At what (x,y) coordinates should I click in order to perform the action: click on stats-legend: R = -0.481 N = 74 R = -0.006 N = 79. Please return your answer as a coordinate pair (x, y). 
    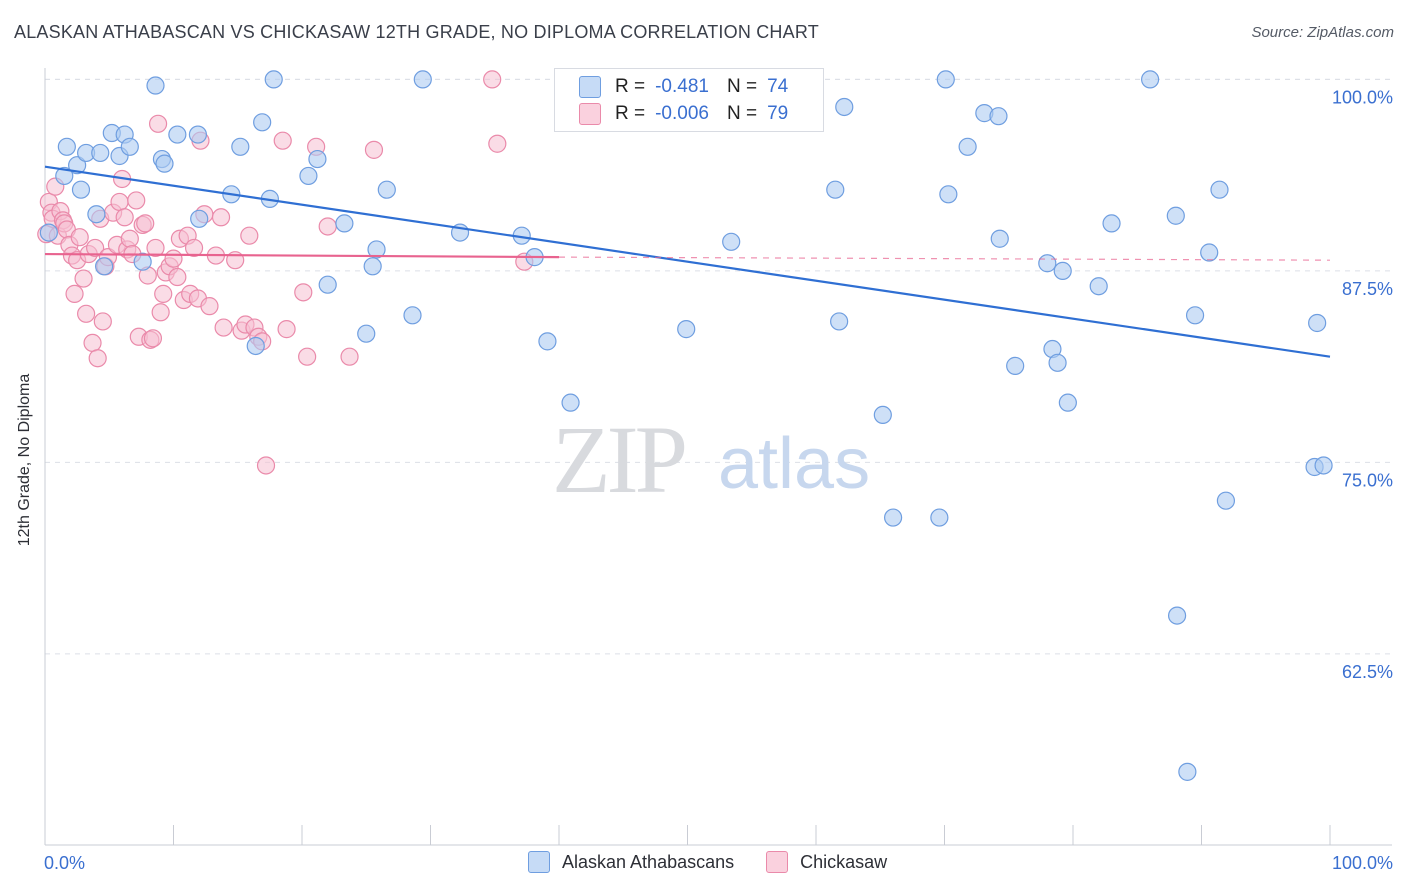
    Looking at the image, I should click on (689, 100).